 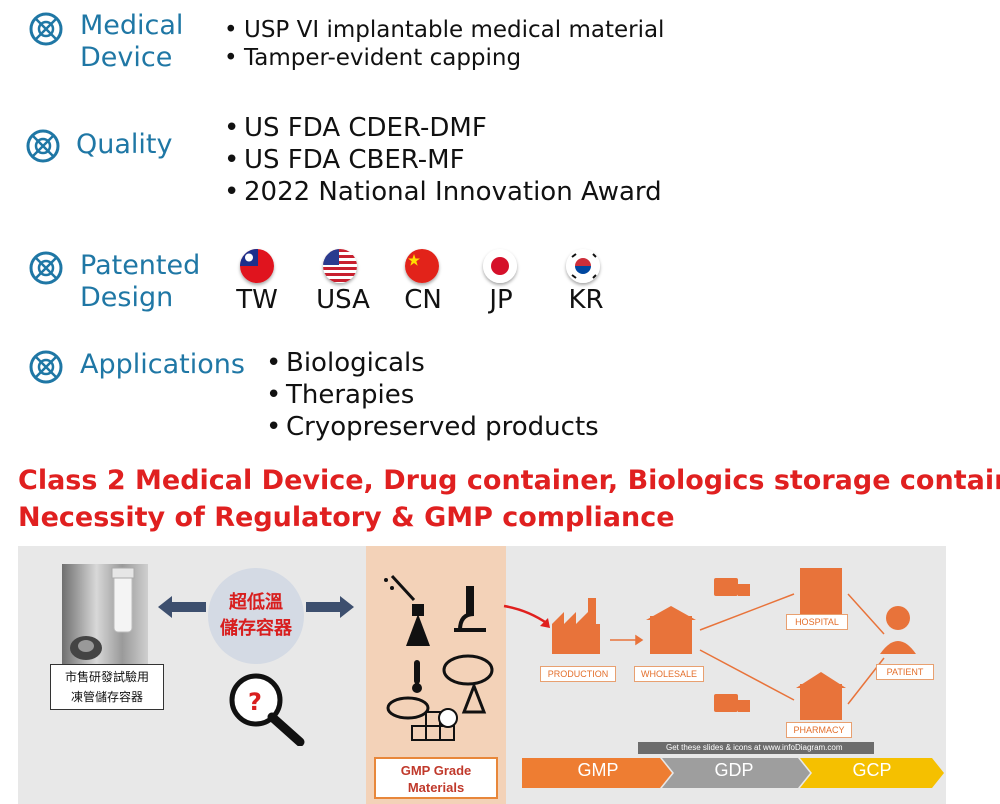 What do you see at coordinates (257, 266) in the screenshot?
I see `taiwan-flag-icon` at bounding box center [257, 266].